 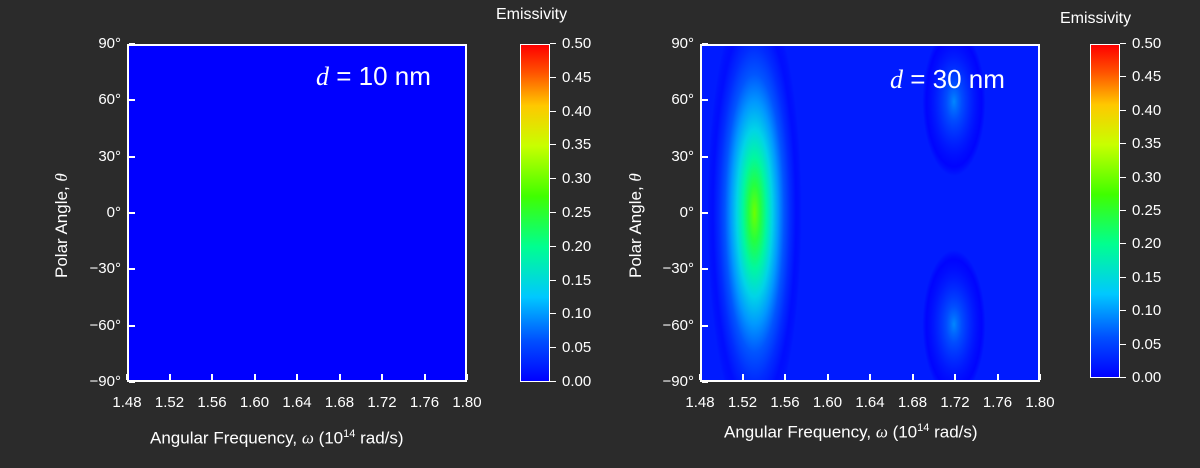 What do you see at coordinates (1147, 110) in the screenshot?
I see `colorbar-tick-label: 0.40` at bounding box center [1147, 110].